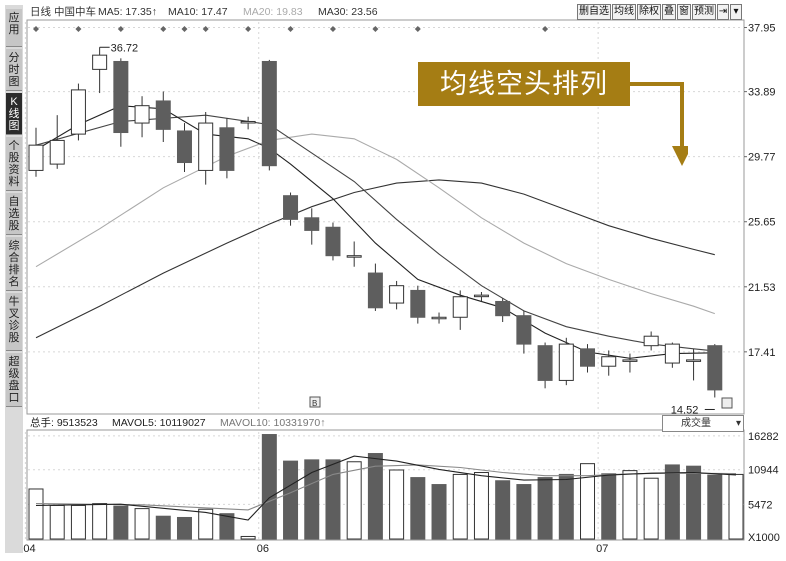  I want to click on low-price-label: 14.52, so click(685, 410).